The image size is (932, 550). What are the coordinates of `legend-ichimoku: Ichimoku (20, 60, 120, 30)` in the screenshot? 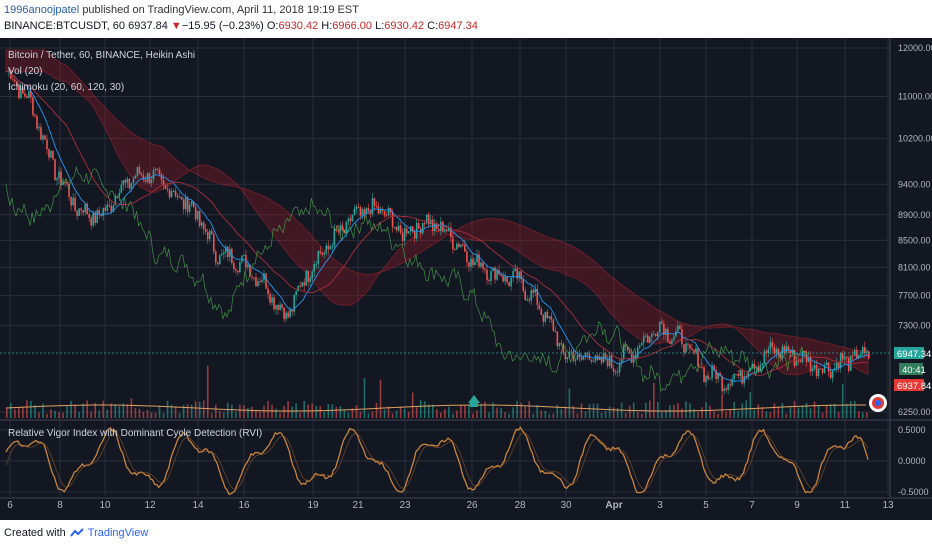 It's located at (66, 87).